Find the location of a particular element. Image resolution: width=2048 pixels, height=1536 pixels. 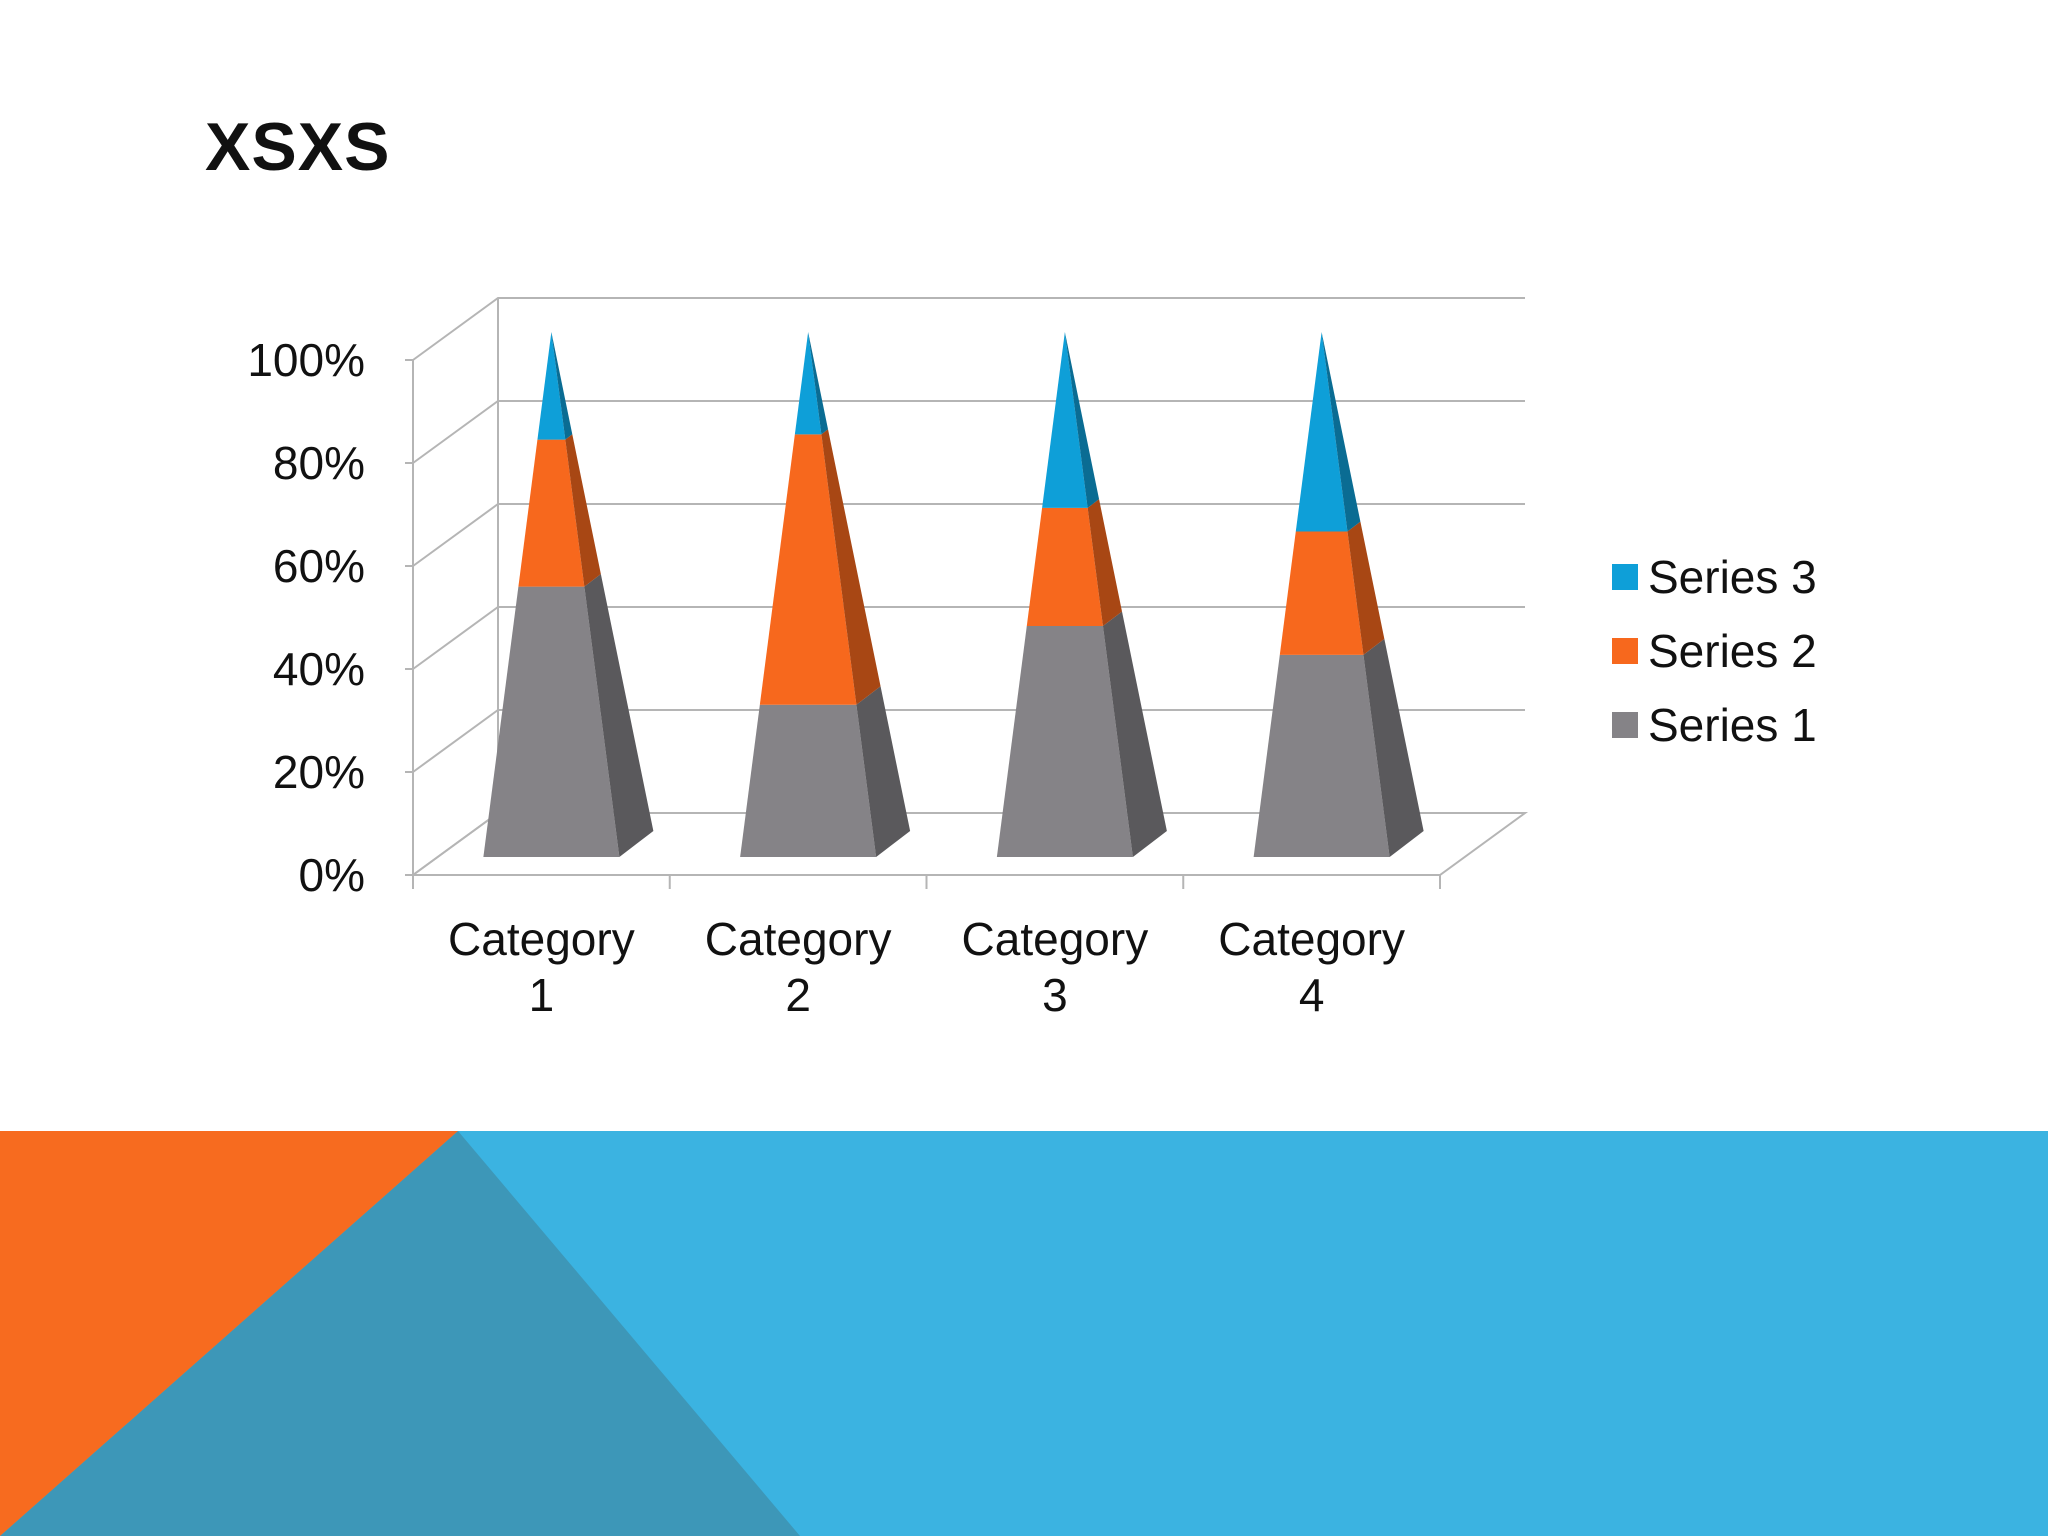

y-tick-label: 60% is located at coordinates (319, 566).